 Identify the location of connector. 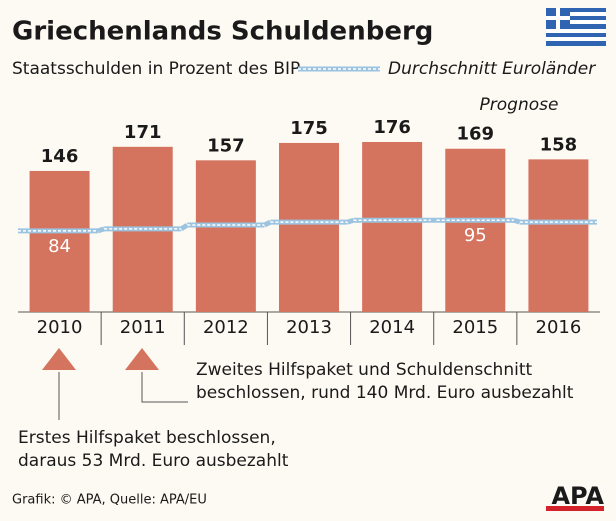
(164, 387).